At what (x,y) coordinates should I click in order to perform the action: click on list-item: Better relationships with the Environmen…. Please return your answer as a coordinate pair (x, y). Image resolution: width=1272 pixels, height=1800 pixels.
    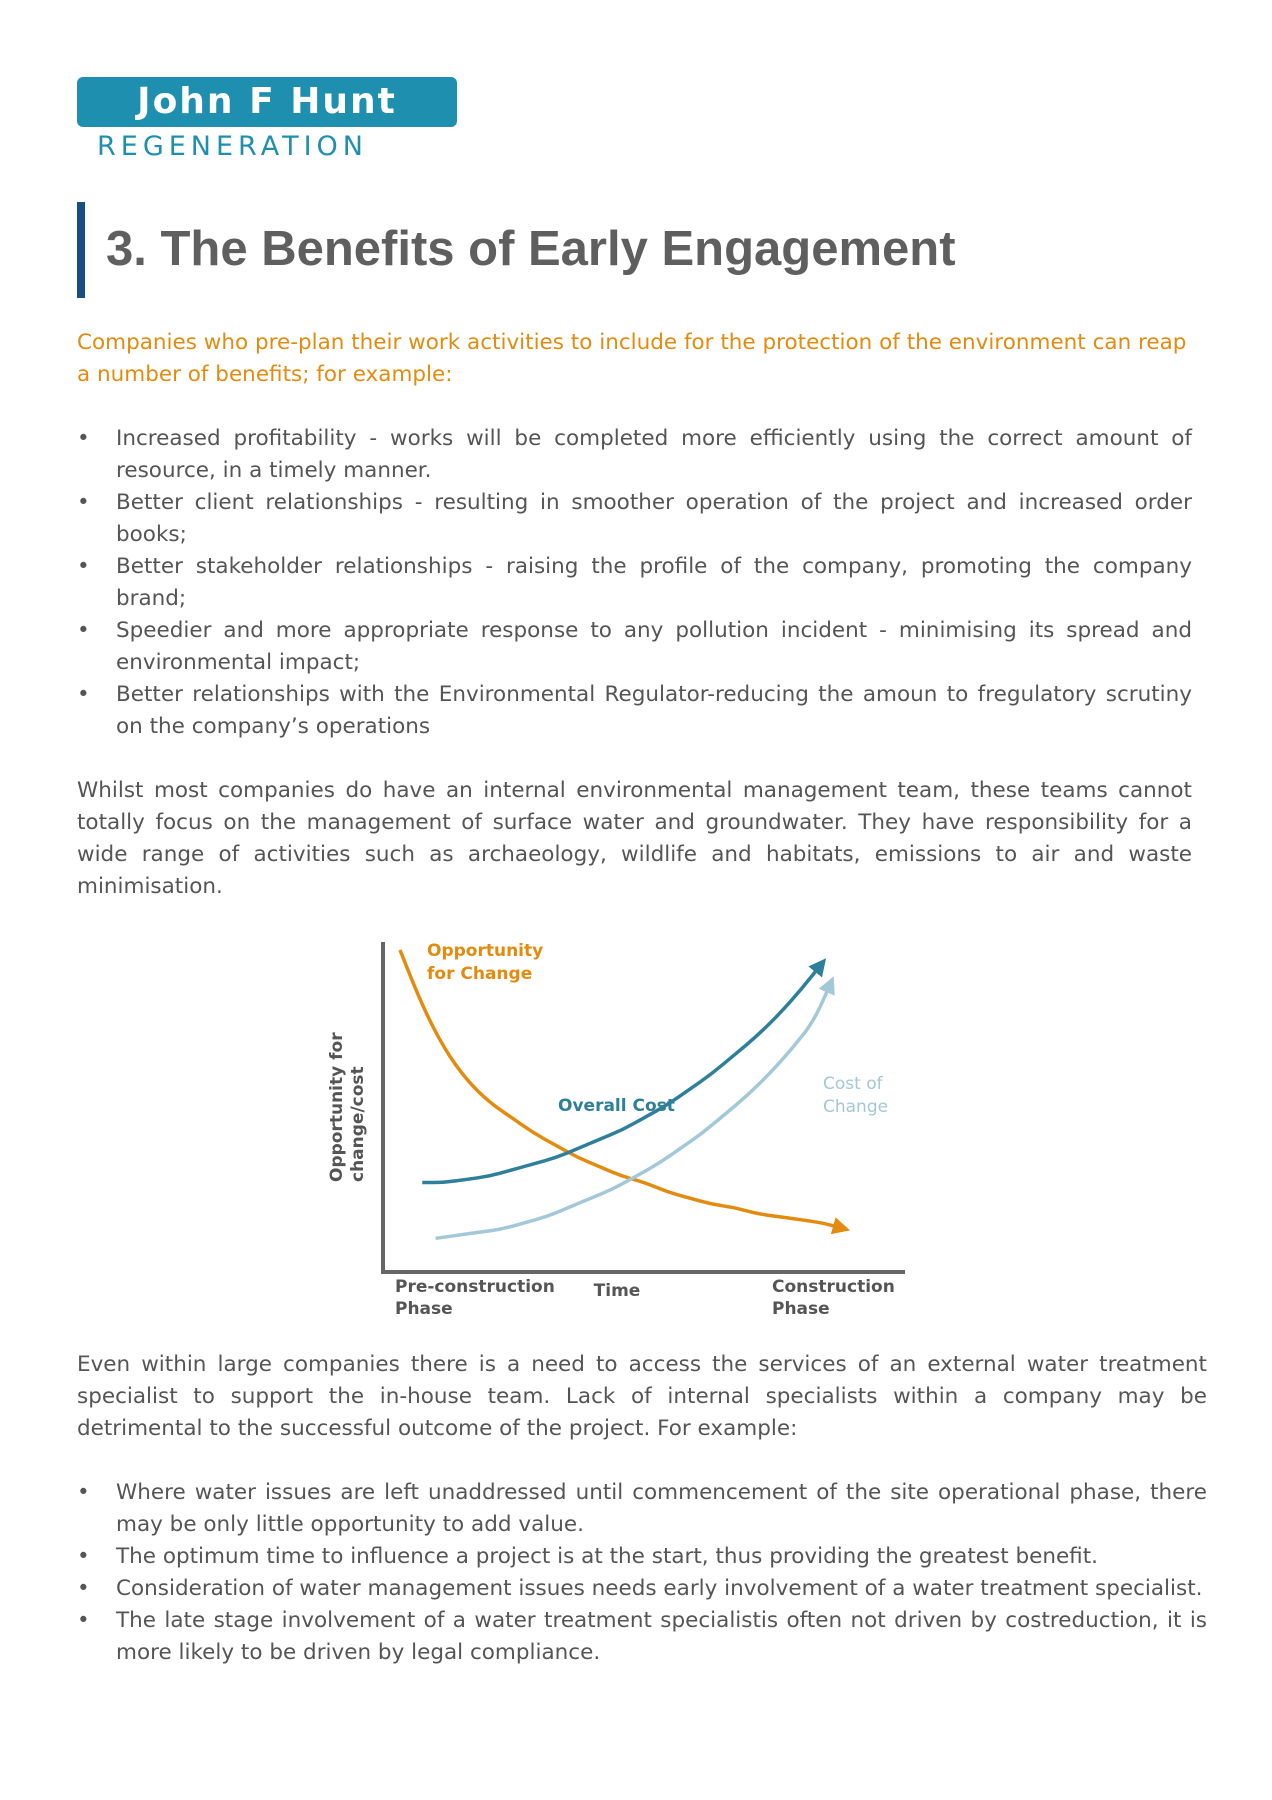
    Looking at the image, I should click on (634, 711).